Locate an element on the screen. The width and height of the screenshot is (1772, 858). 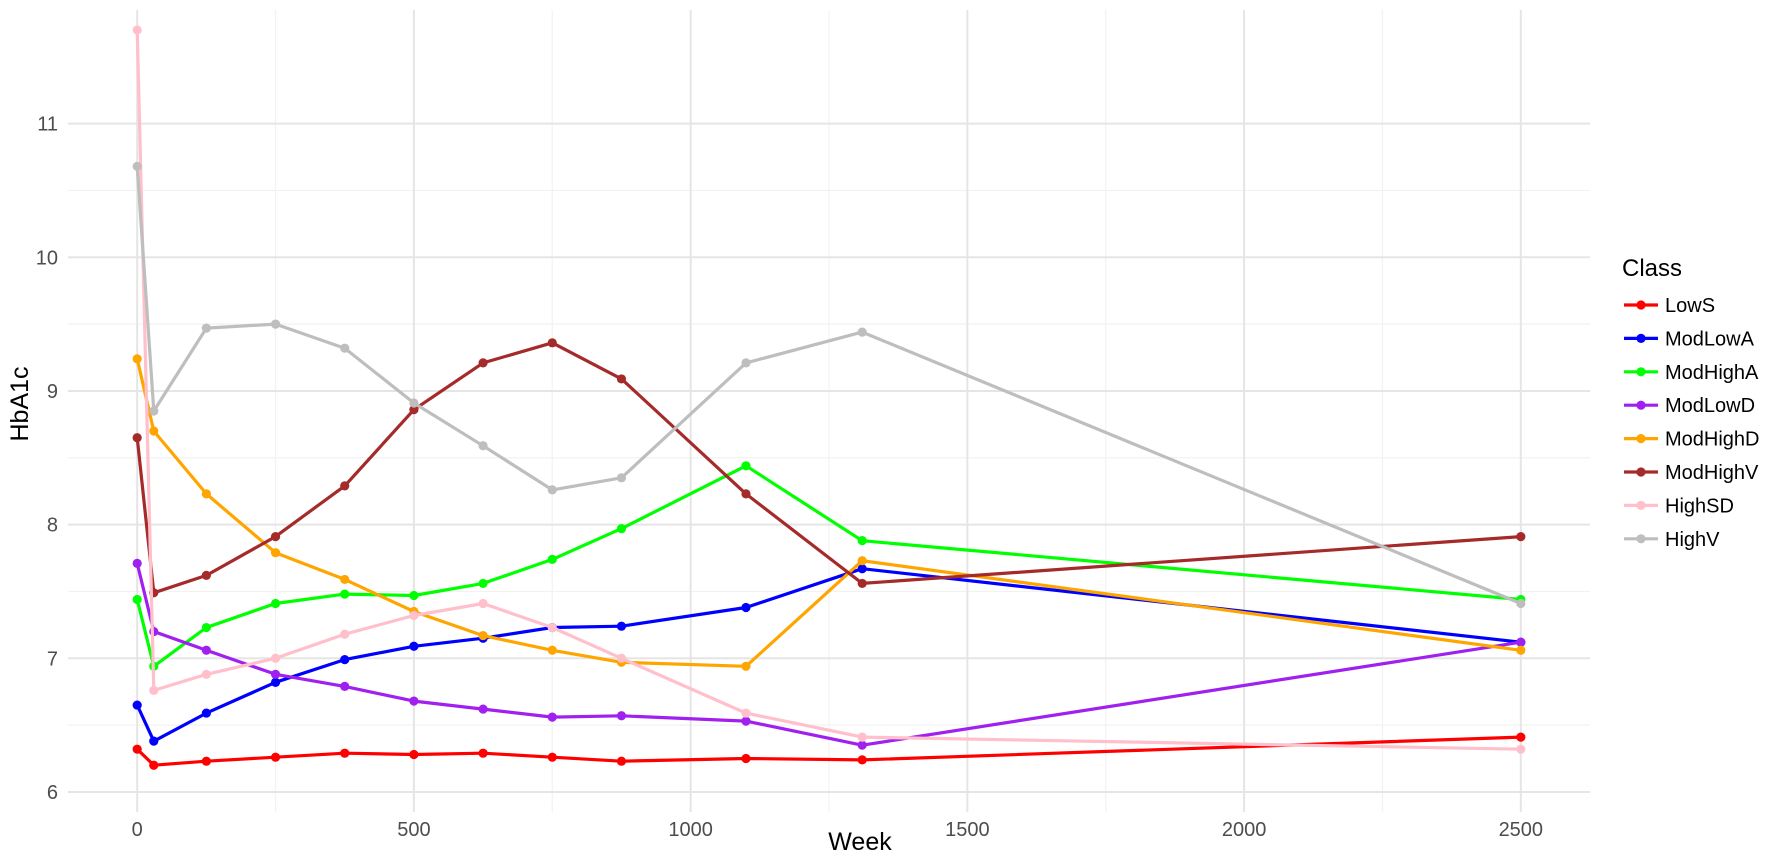
legend-item-modlowa: ModLowA is located at coordinates (1689, 339).